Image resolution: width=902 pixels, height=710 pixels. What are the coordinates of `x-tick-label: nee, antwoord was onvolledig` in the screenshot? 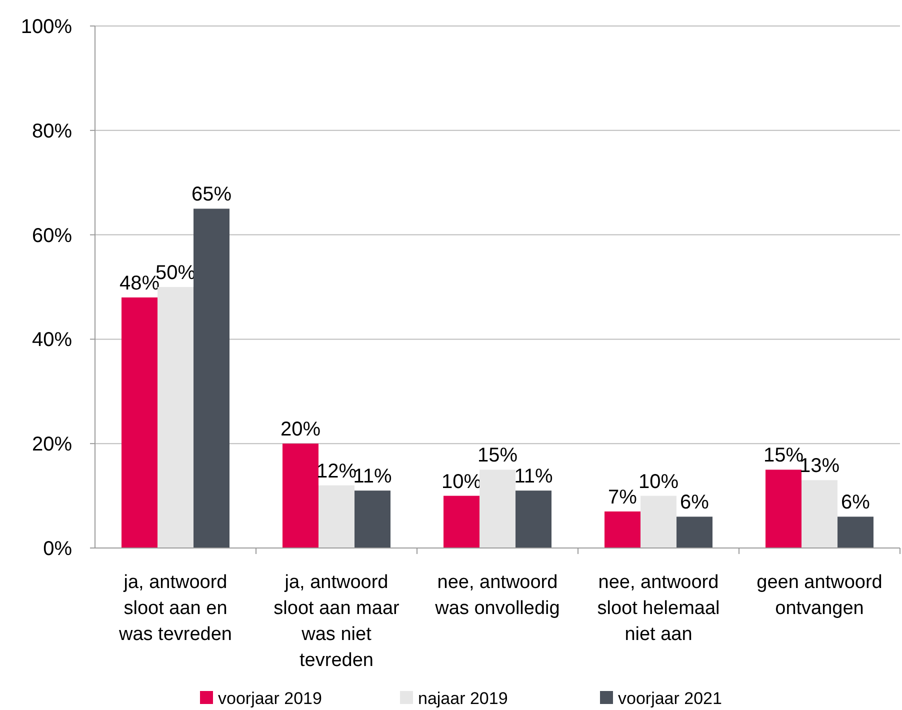 It's located at (497, 595).